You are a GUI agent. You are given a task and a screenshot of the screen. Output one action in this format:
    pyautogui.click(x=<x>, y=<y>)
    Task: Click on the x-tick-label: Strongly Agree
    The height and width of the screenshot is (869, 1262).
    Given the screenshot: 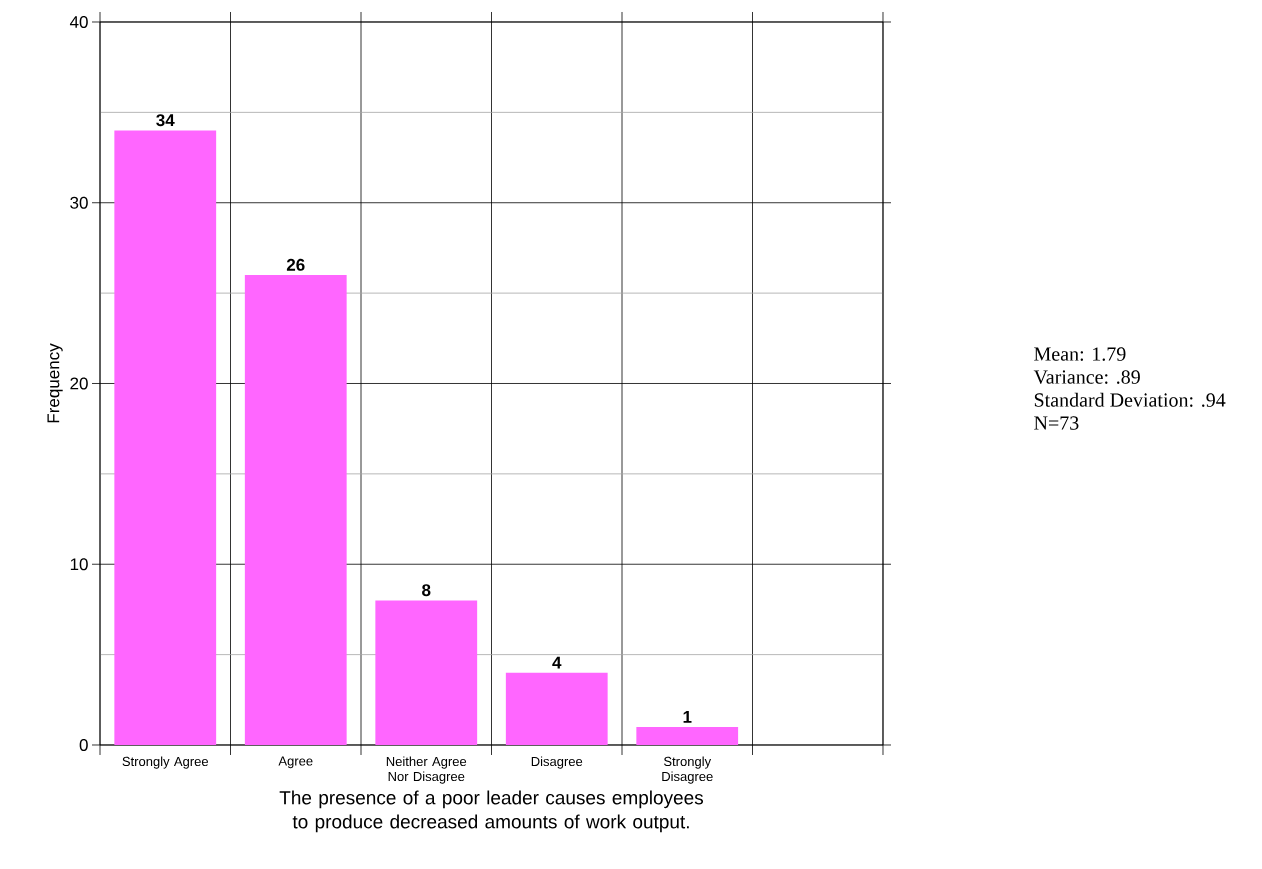 What is the action you would take?
    pyautogui.click(x=165, y=762)
    